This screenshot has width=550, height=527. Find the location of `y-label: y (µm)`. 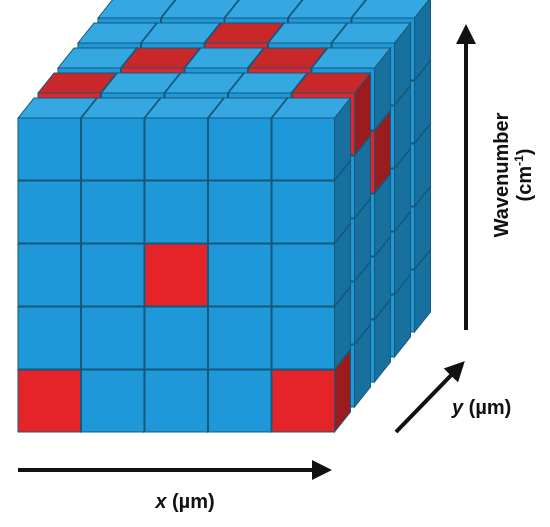

y-label: y (µm) is located at coordinates (481, 408).